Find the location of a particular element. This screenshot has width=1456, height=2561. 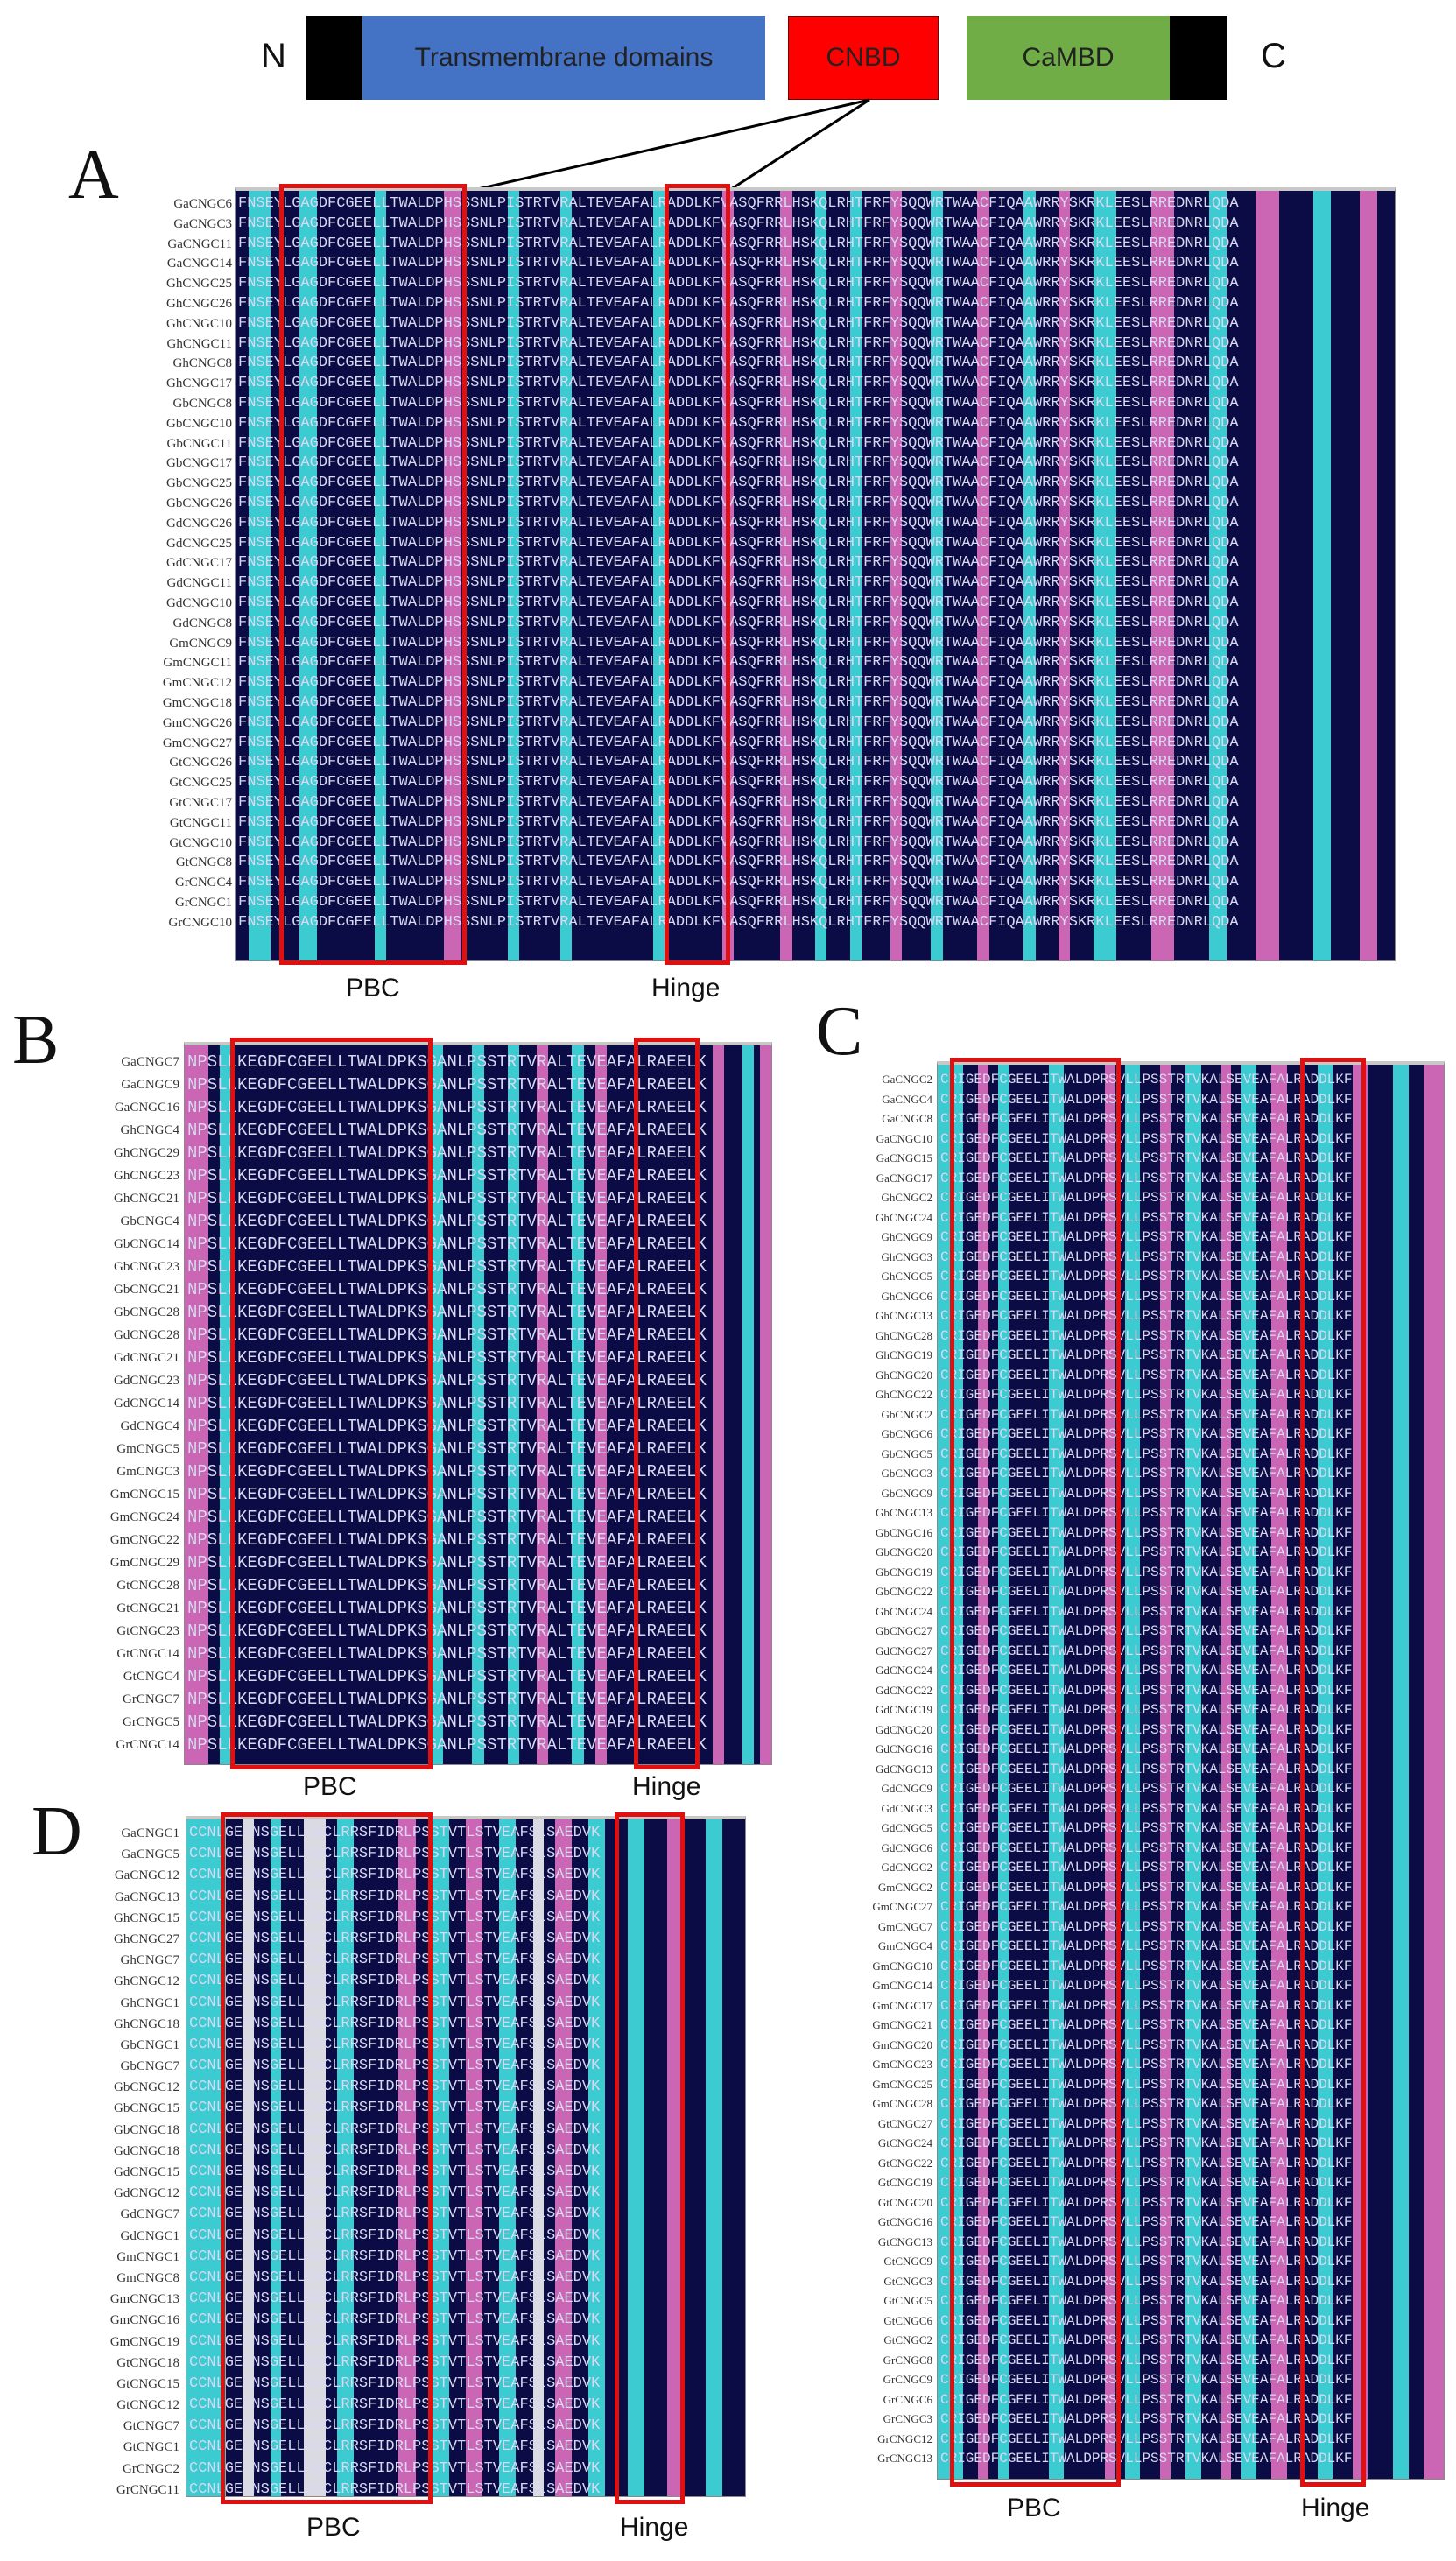

gene-label: GaCNGC16 is located at coordinates (146, 1108).